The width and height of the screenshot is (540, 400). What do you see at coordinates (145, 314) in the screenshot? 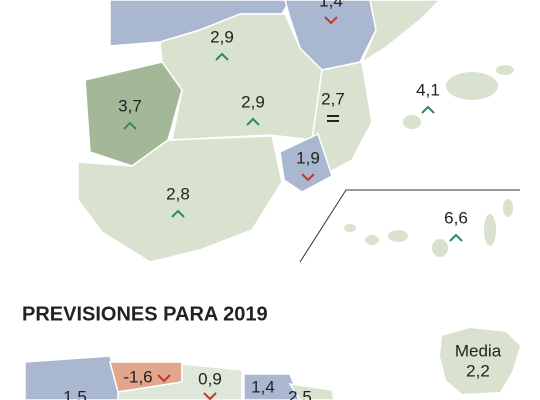
I see `section-title: PREVISIONES PARA 2019` at bounding box center [145, 314].